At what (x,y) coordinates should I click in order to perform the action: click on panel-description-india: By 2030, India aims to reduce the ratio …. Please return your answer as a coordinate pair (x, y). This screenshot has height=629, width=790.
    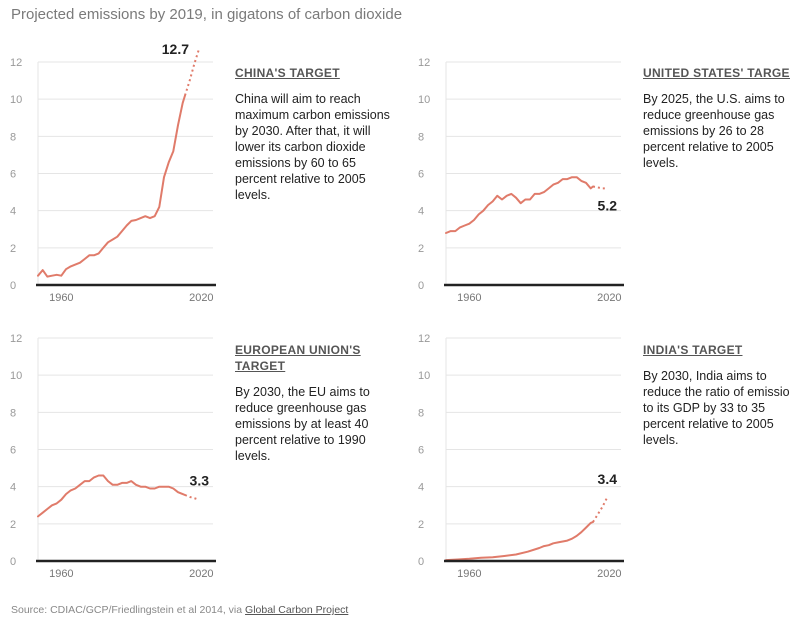
    Looking at the image, I should click on (716, 408).